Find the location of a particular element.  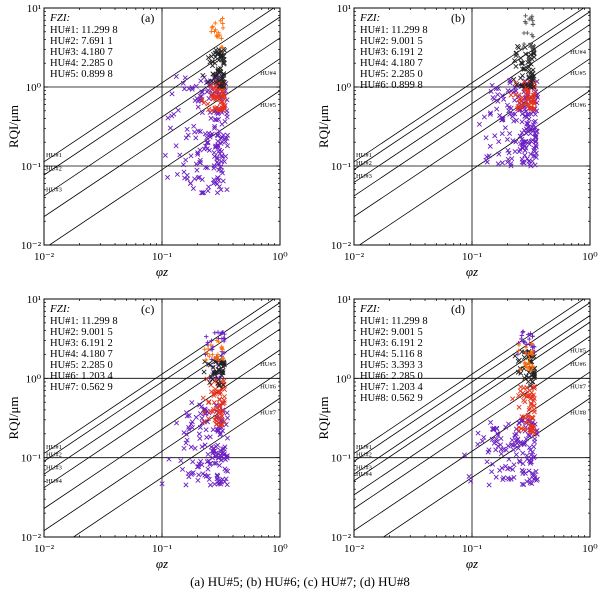

line-label: HU#2 is located at coordinates (54, 168).